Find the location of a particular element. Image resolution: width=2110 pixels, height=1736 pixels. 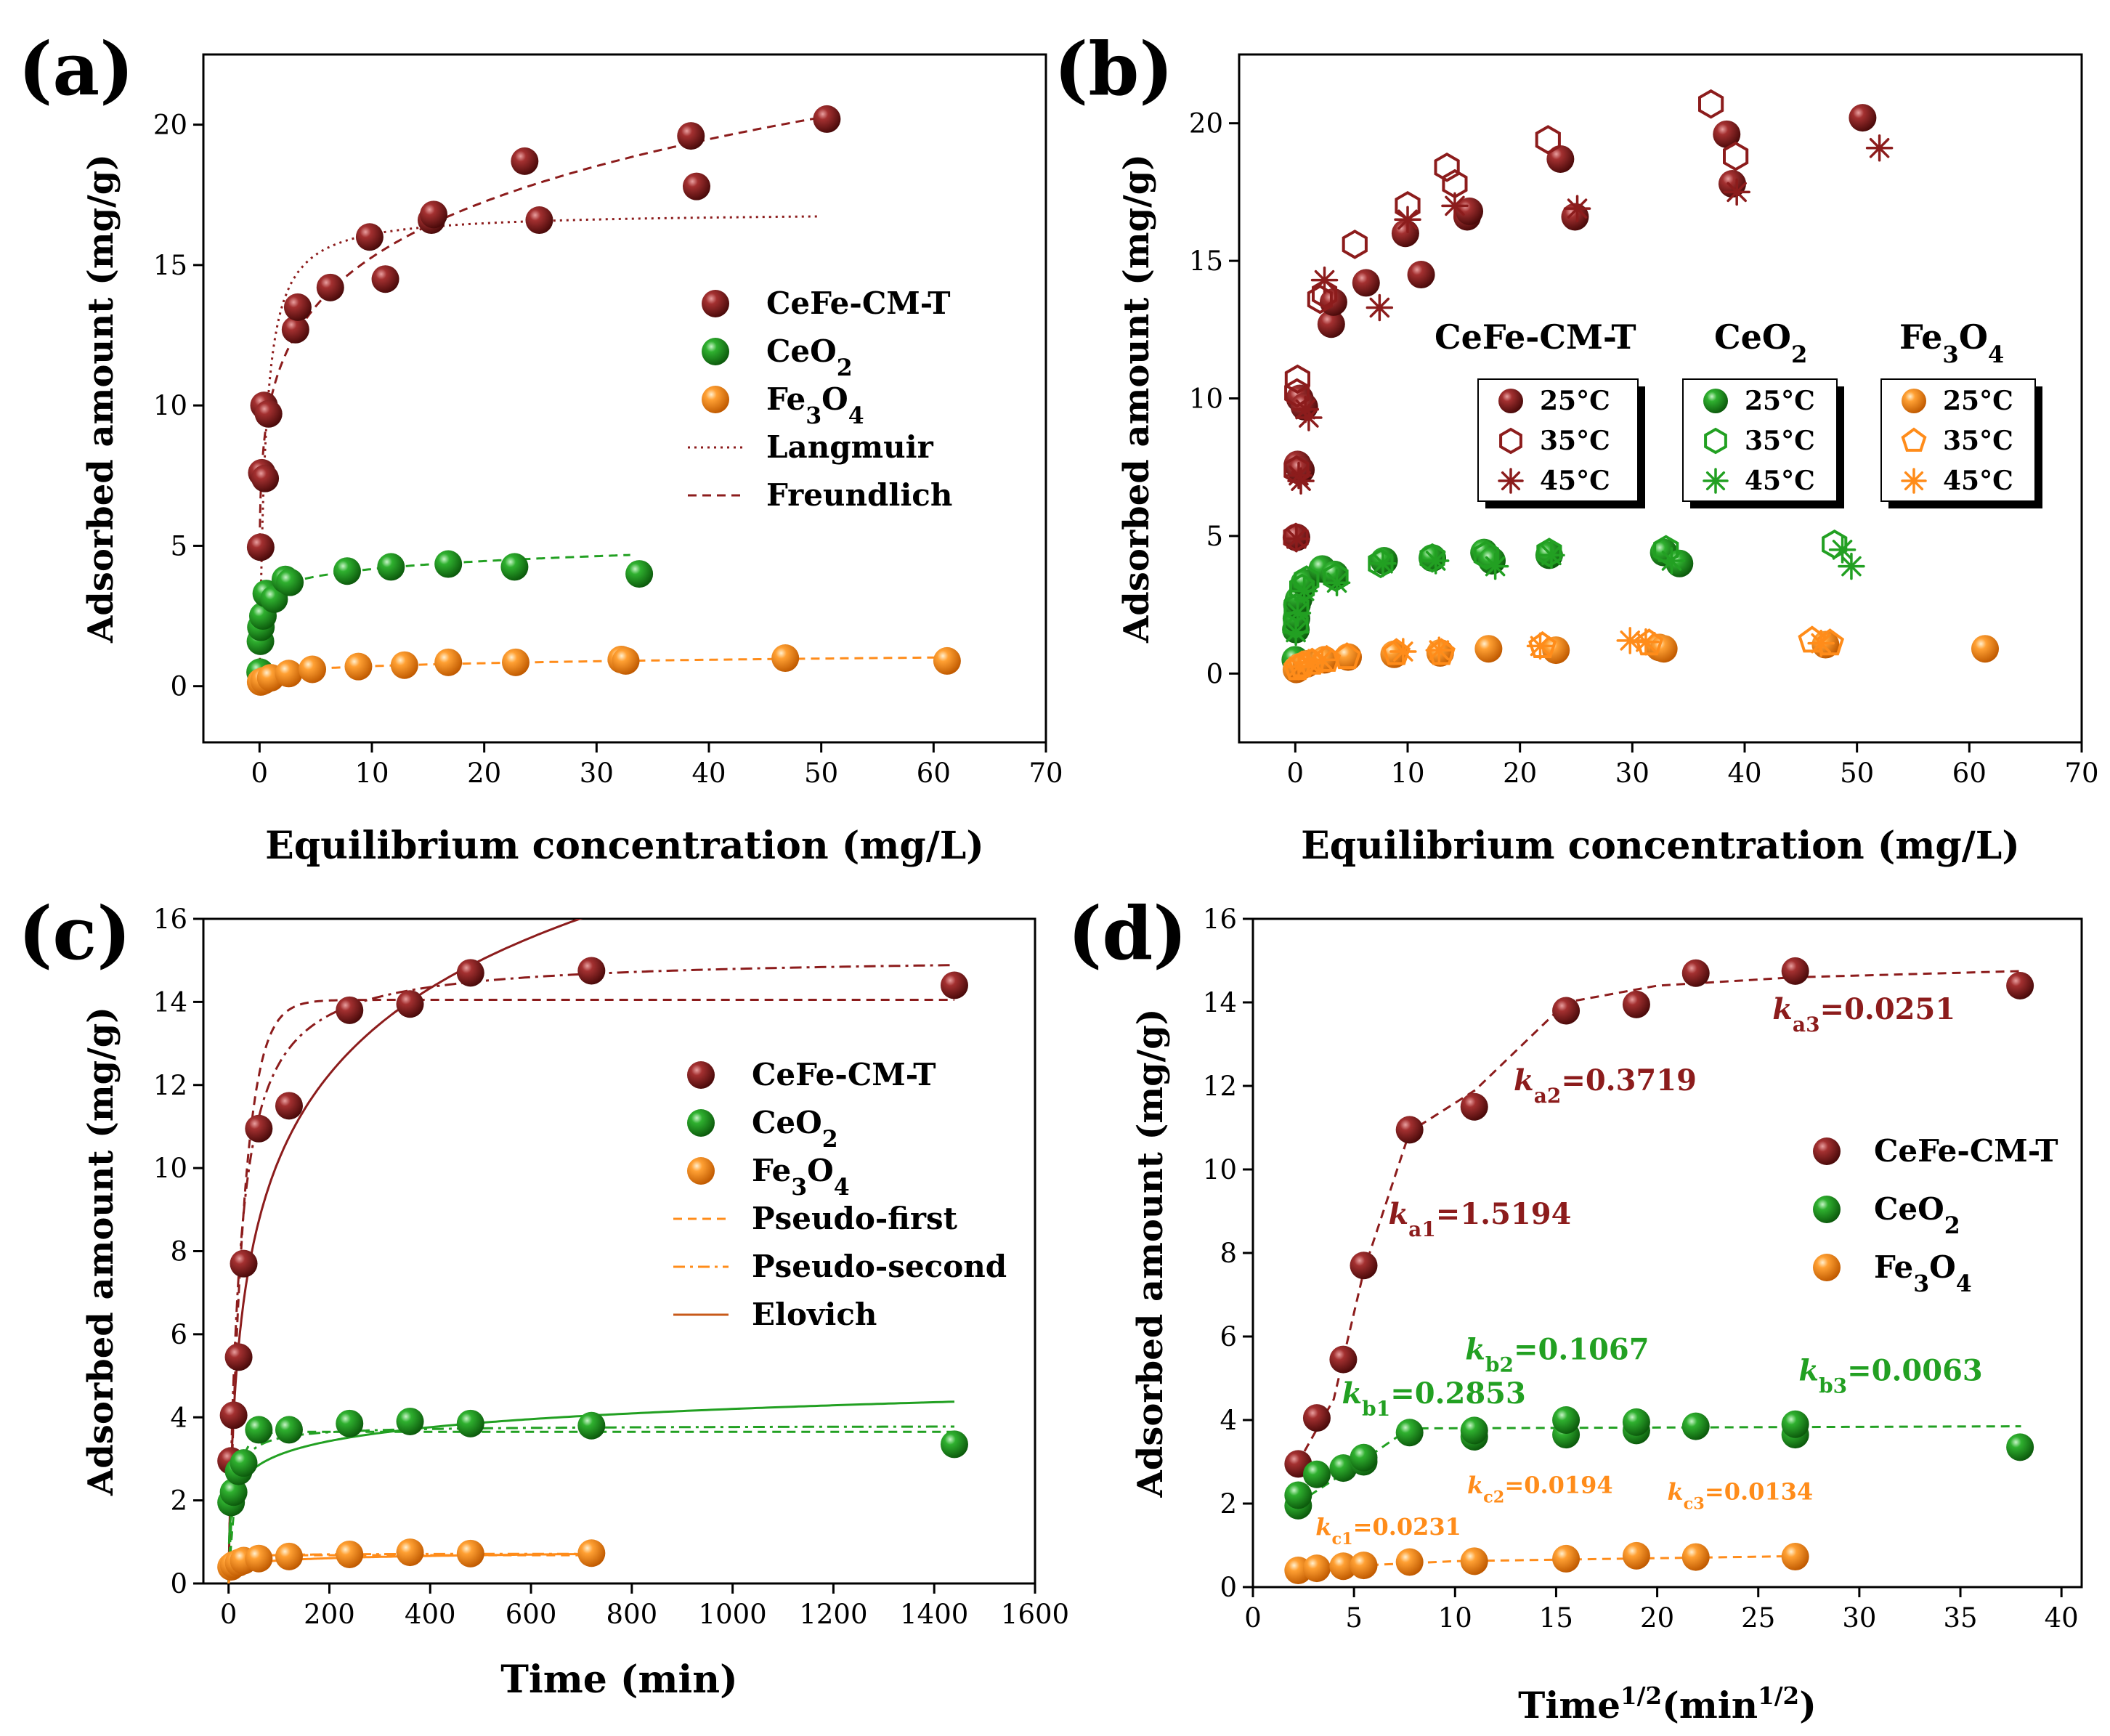

legend-label: Pseudo-first is located at coordinates (855, 1218).